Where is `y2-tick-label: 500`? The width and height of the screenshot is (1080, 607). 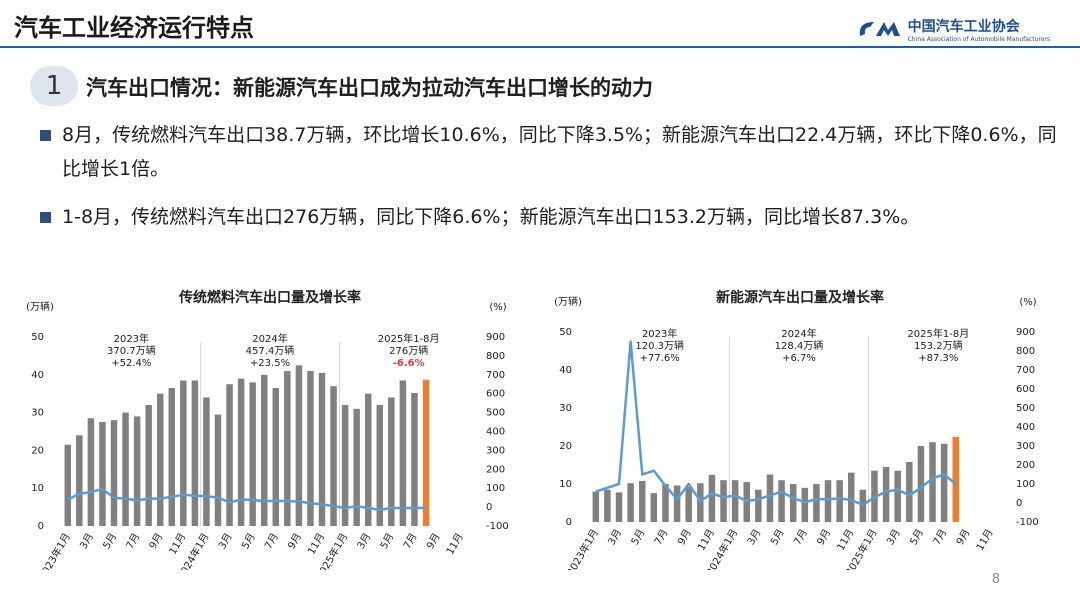
y2-tick-label: 500 is located at coordinates (1025, 408).